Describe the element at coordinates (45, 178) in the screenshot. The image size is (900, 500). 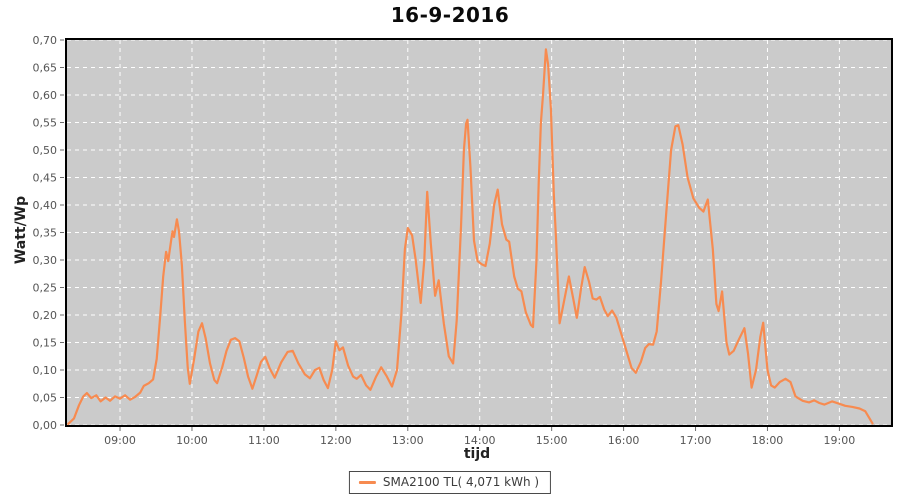
I see `y-tick-label: 0,45` at that location.